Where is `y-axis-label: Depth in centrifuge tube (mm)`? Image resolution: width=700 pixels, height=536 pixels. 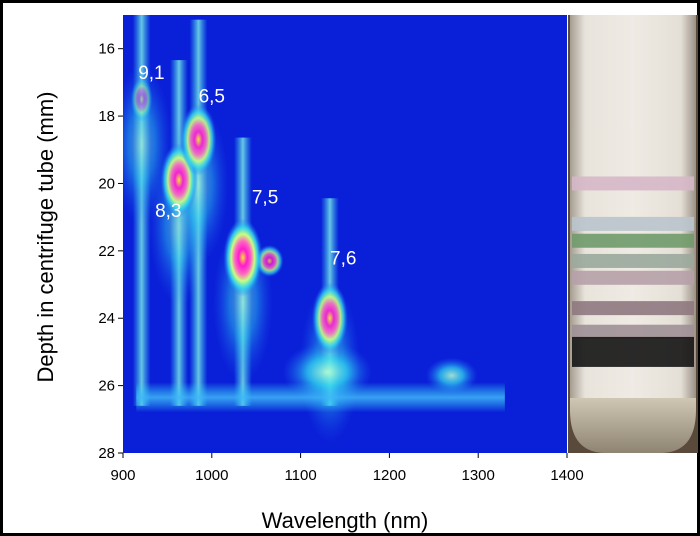
y-axis-label: Depth in centrifuge tube (mm) is located at coordinates (45, 236).